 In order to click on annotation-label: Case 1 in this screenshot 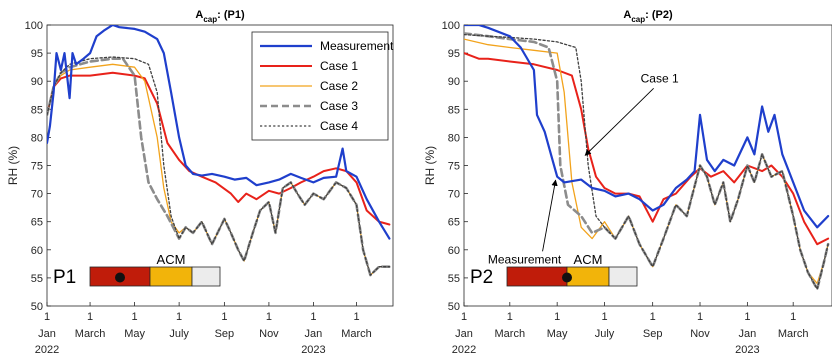, I will do `click(660, 78)`.